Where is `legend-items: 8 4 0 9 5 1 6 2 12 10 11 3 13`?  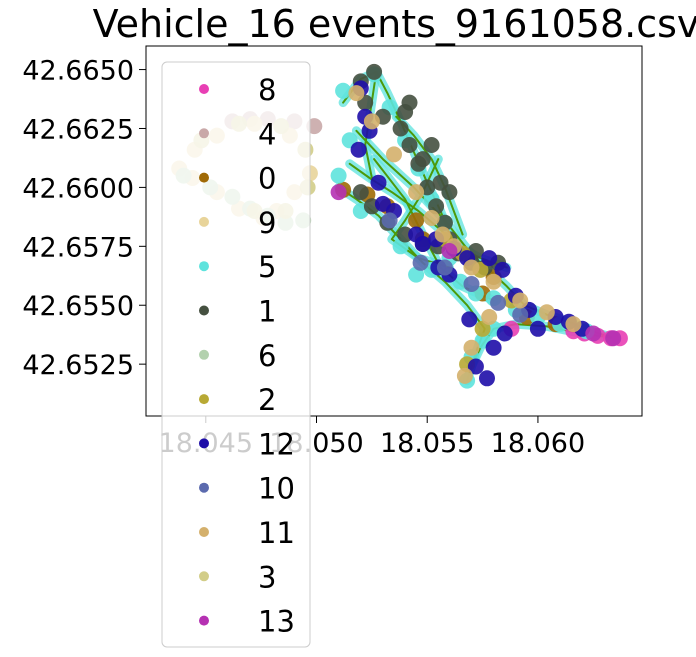
legend-items: 8 4 0 9 5 1 6 2 12 10 11 3 13 is located at coordinates (247, 356).